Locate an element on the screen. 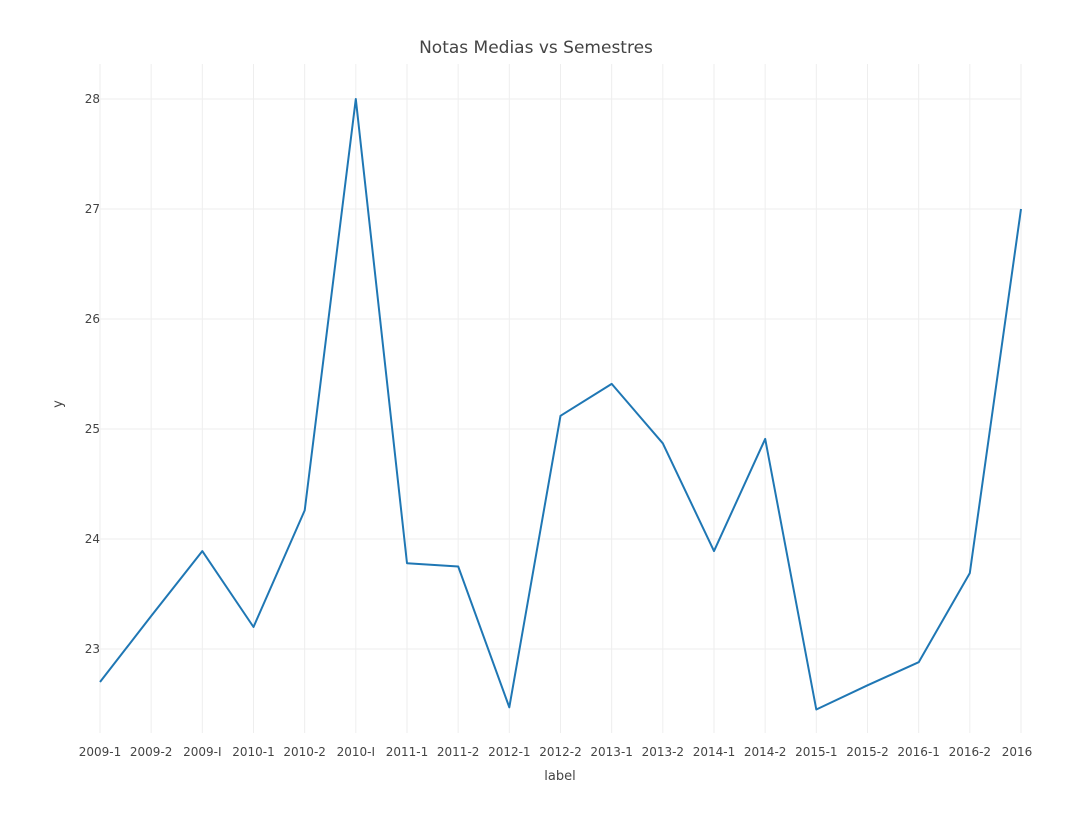  x-tick-label: 2016 is located at coordinates (1017, 752).